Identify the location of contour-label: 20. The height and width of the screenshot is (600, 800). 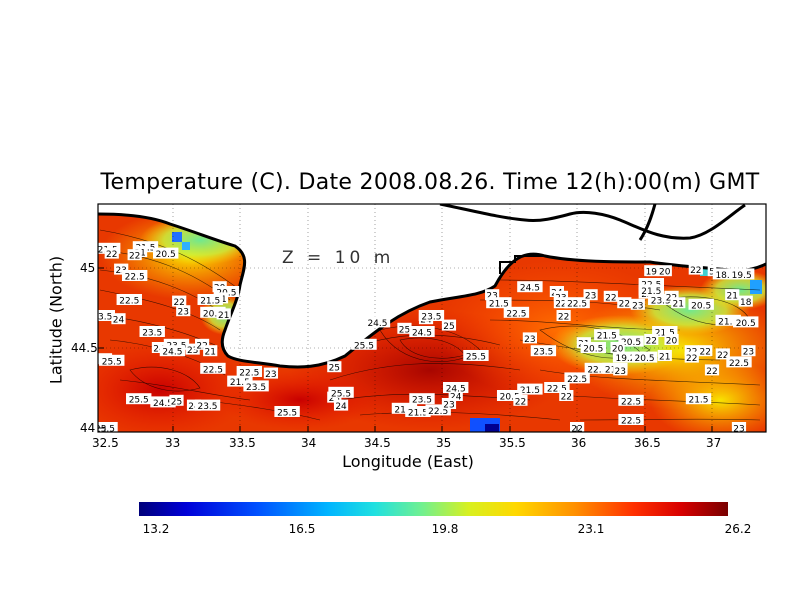
(671, 340).